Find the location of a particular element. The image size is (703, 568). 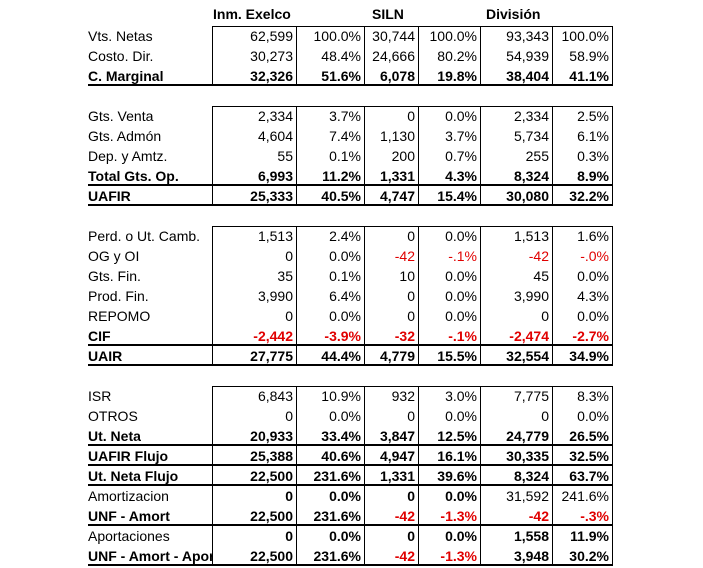

percent-cell: 12.5% is located at coordinates (457, 436).